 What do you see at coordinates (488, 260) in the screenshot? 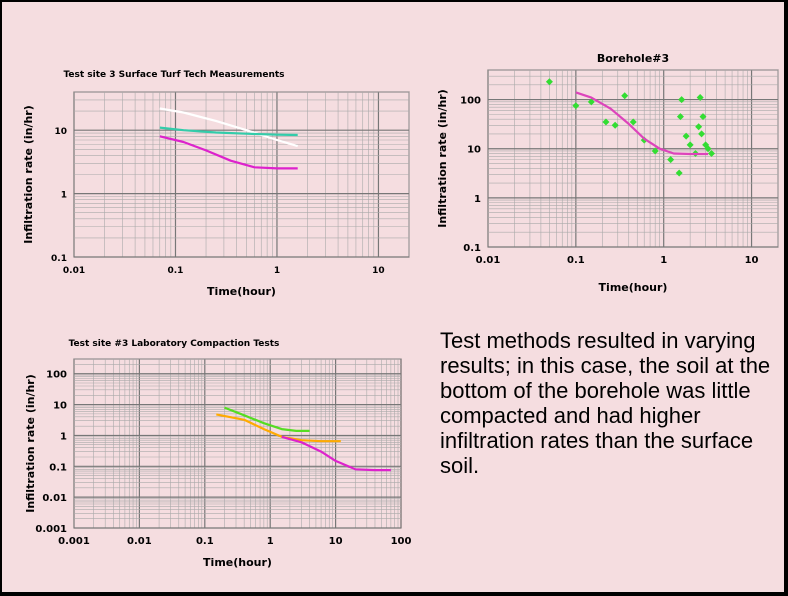
I see `chart1-x-tick-label: 0.01` at bounding box center [488, 260].